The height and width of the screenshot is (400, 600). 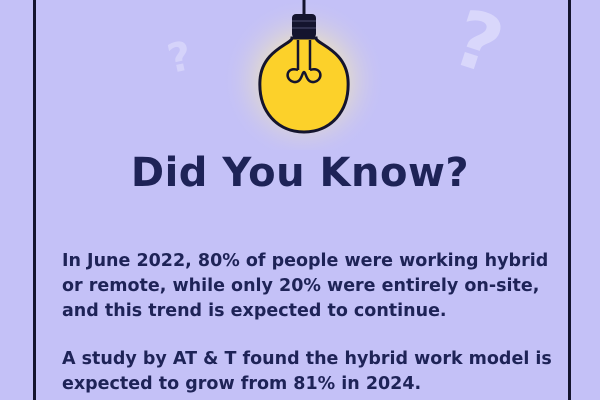 I want to click on lightbulb-icon, so click(x=304, y=75).